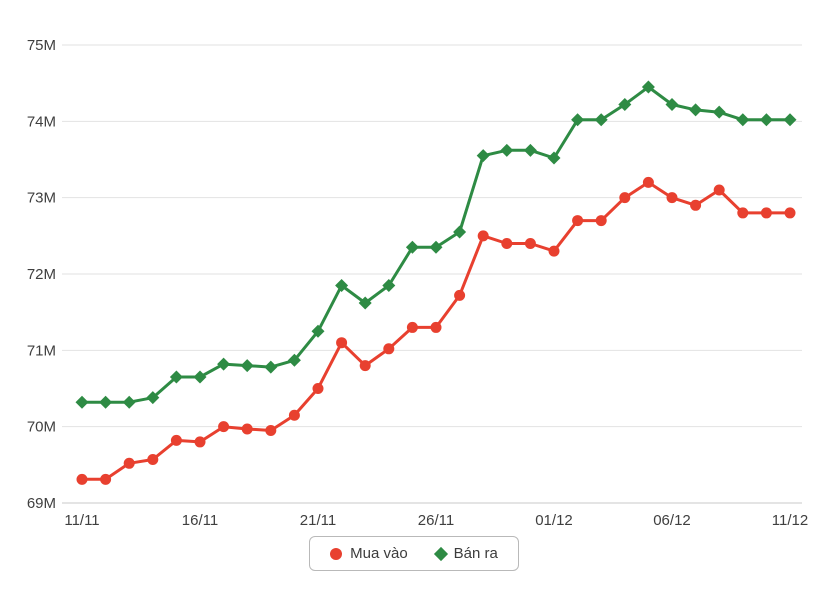 The width and height of the screenshot is (828, 592). I want to click on x-axis-tick-label: 11/12, so click(790, 520).